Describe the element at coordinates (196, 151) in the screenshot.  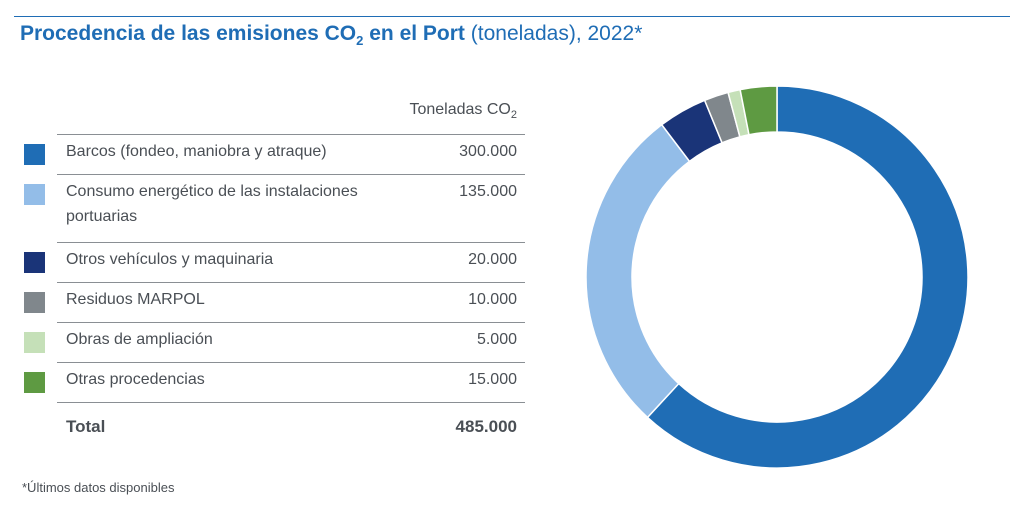
I see `row-label: Barcos (fondeo, maniobra y atraque)` at that location.